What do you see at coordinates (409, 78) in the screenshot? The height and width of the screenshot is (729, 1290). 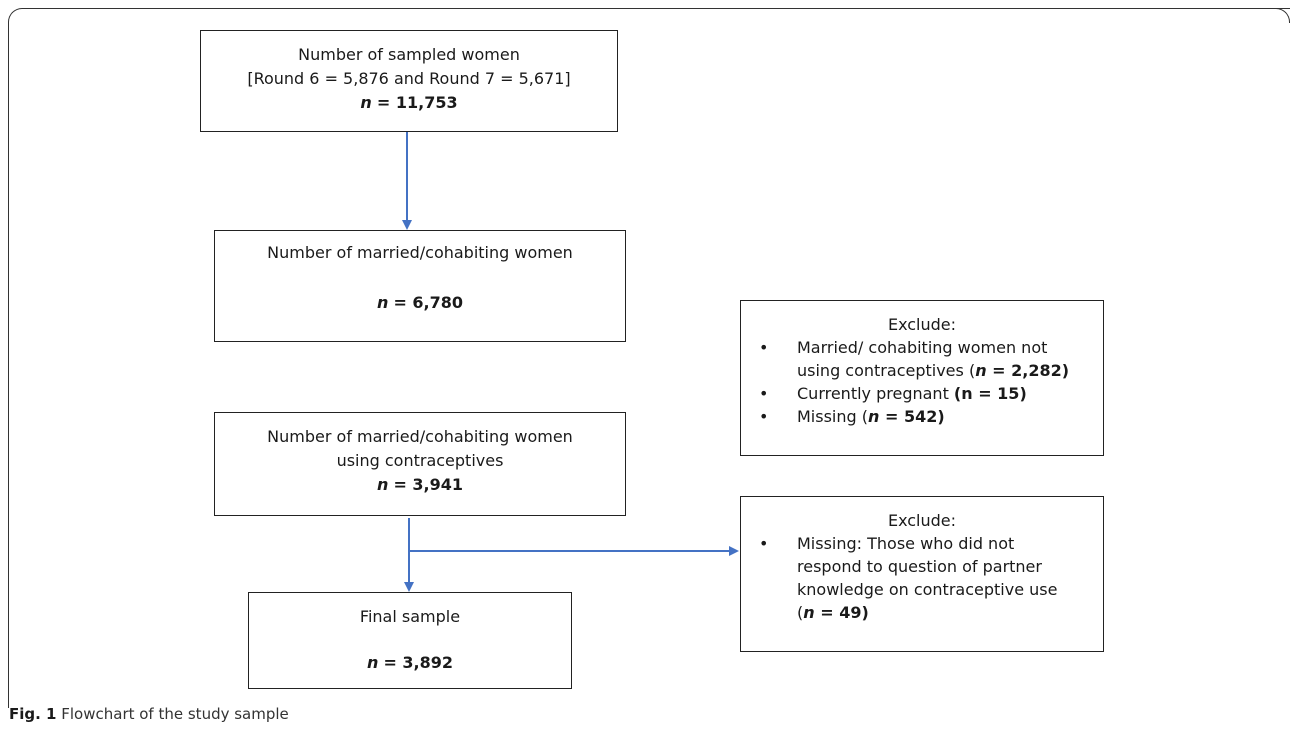 I see `sampled-detail: [Round 6 = 5,876 and Round 7 = 5,671]` at bounding box center [409, 78].